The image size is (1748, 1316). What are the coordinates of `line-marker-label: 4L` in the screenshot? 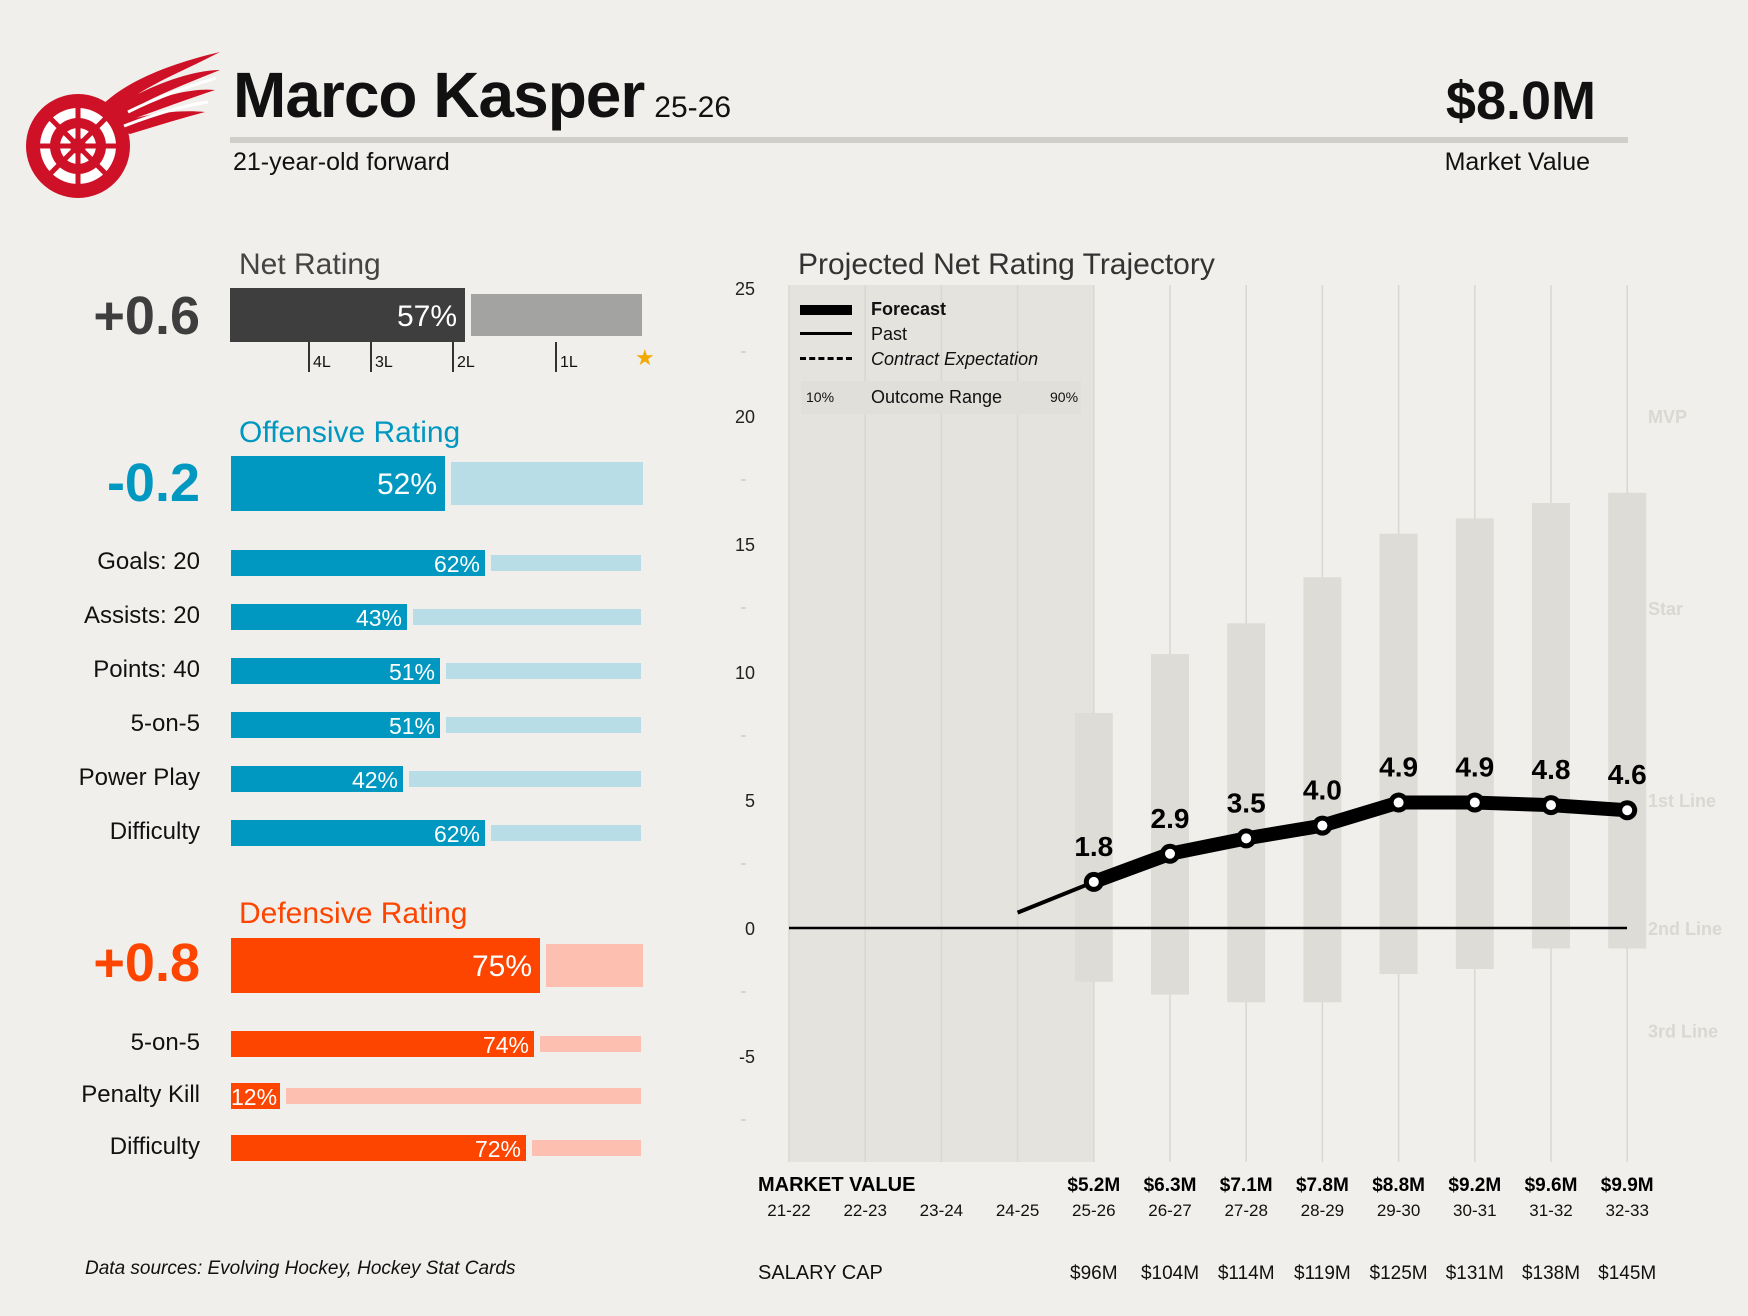 It's located at (322, 362).